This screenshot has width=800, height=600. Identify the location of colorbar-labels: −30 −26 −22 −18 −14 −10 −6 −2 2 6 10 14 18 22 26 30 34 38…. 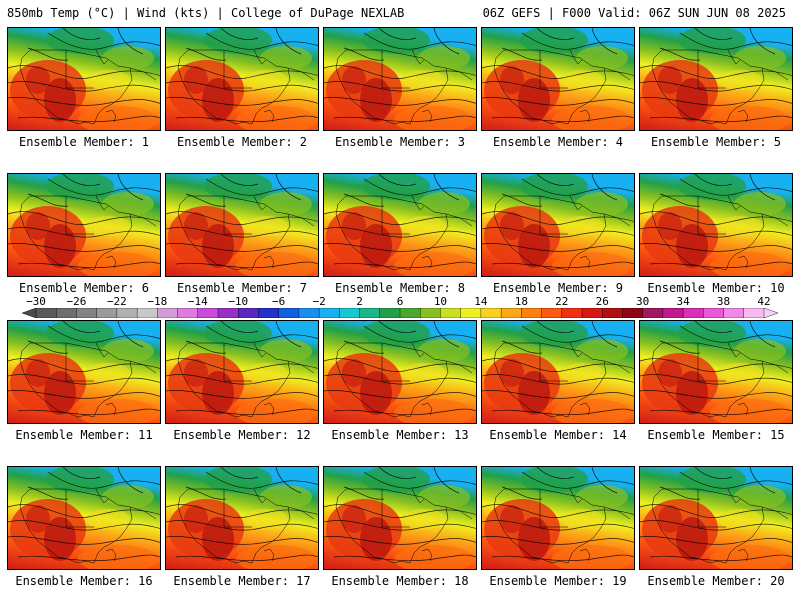
(400, 301).